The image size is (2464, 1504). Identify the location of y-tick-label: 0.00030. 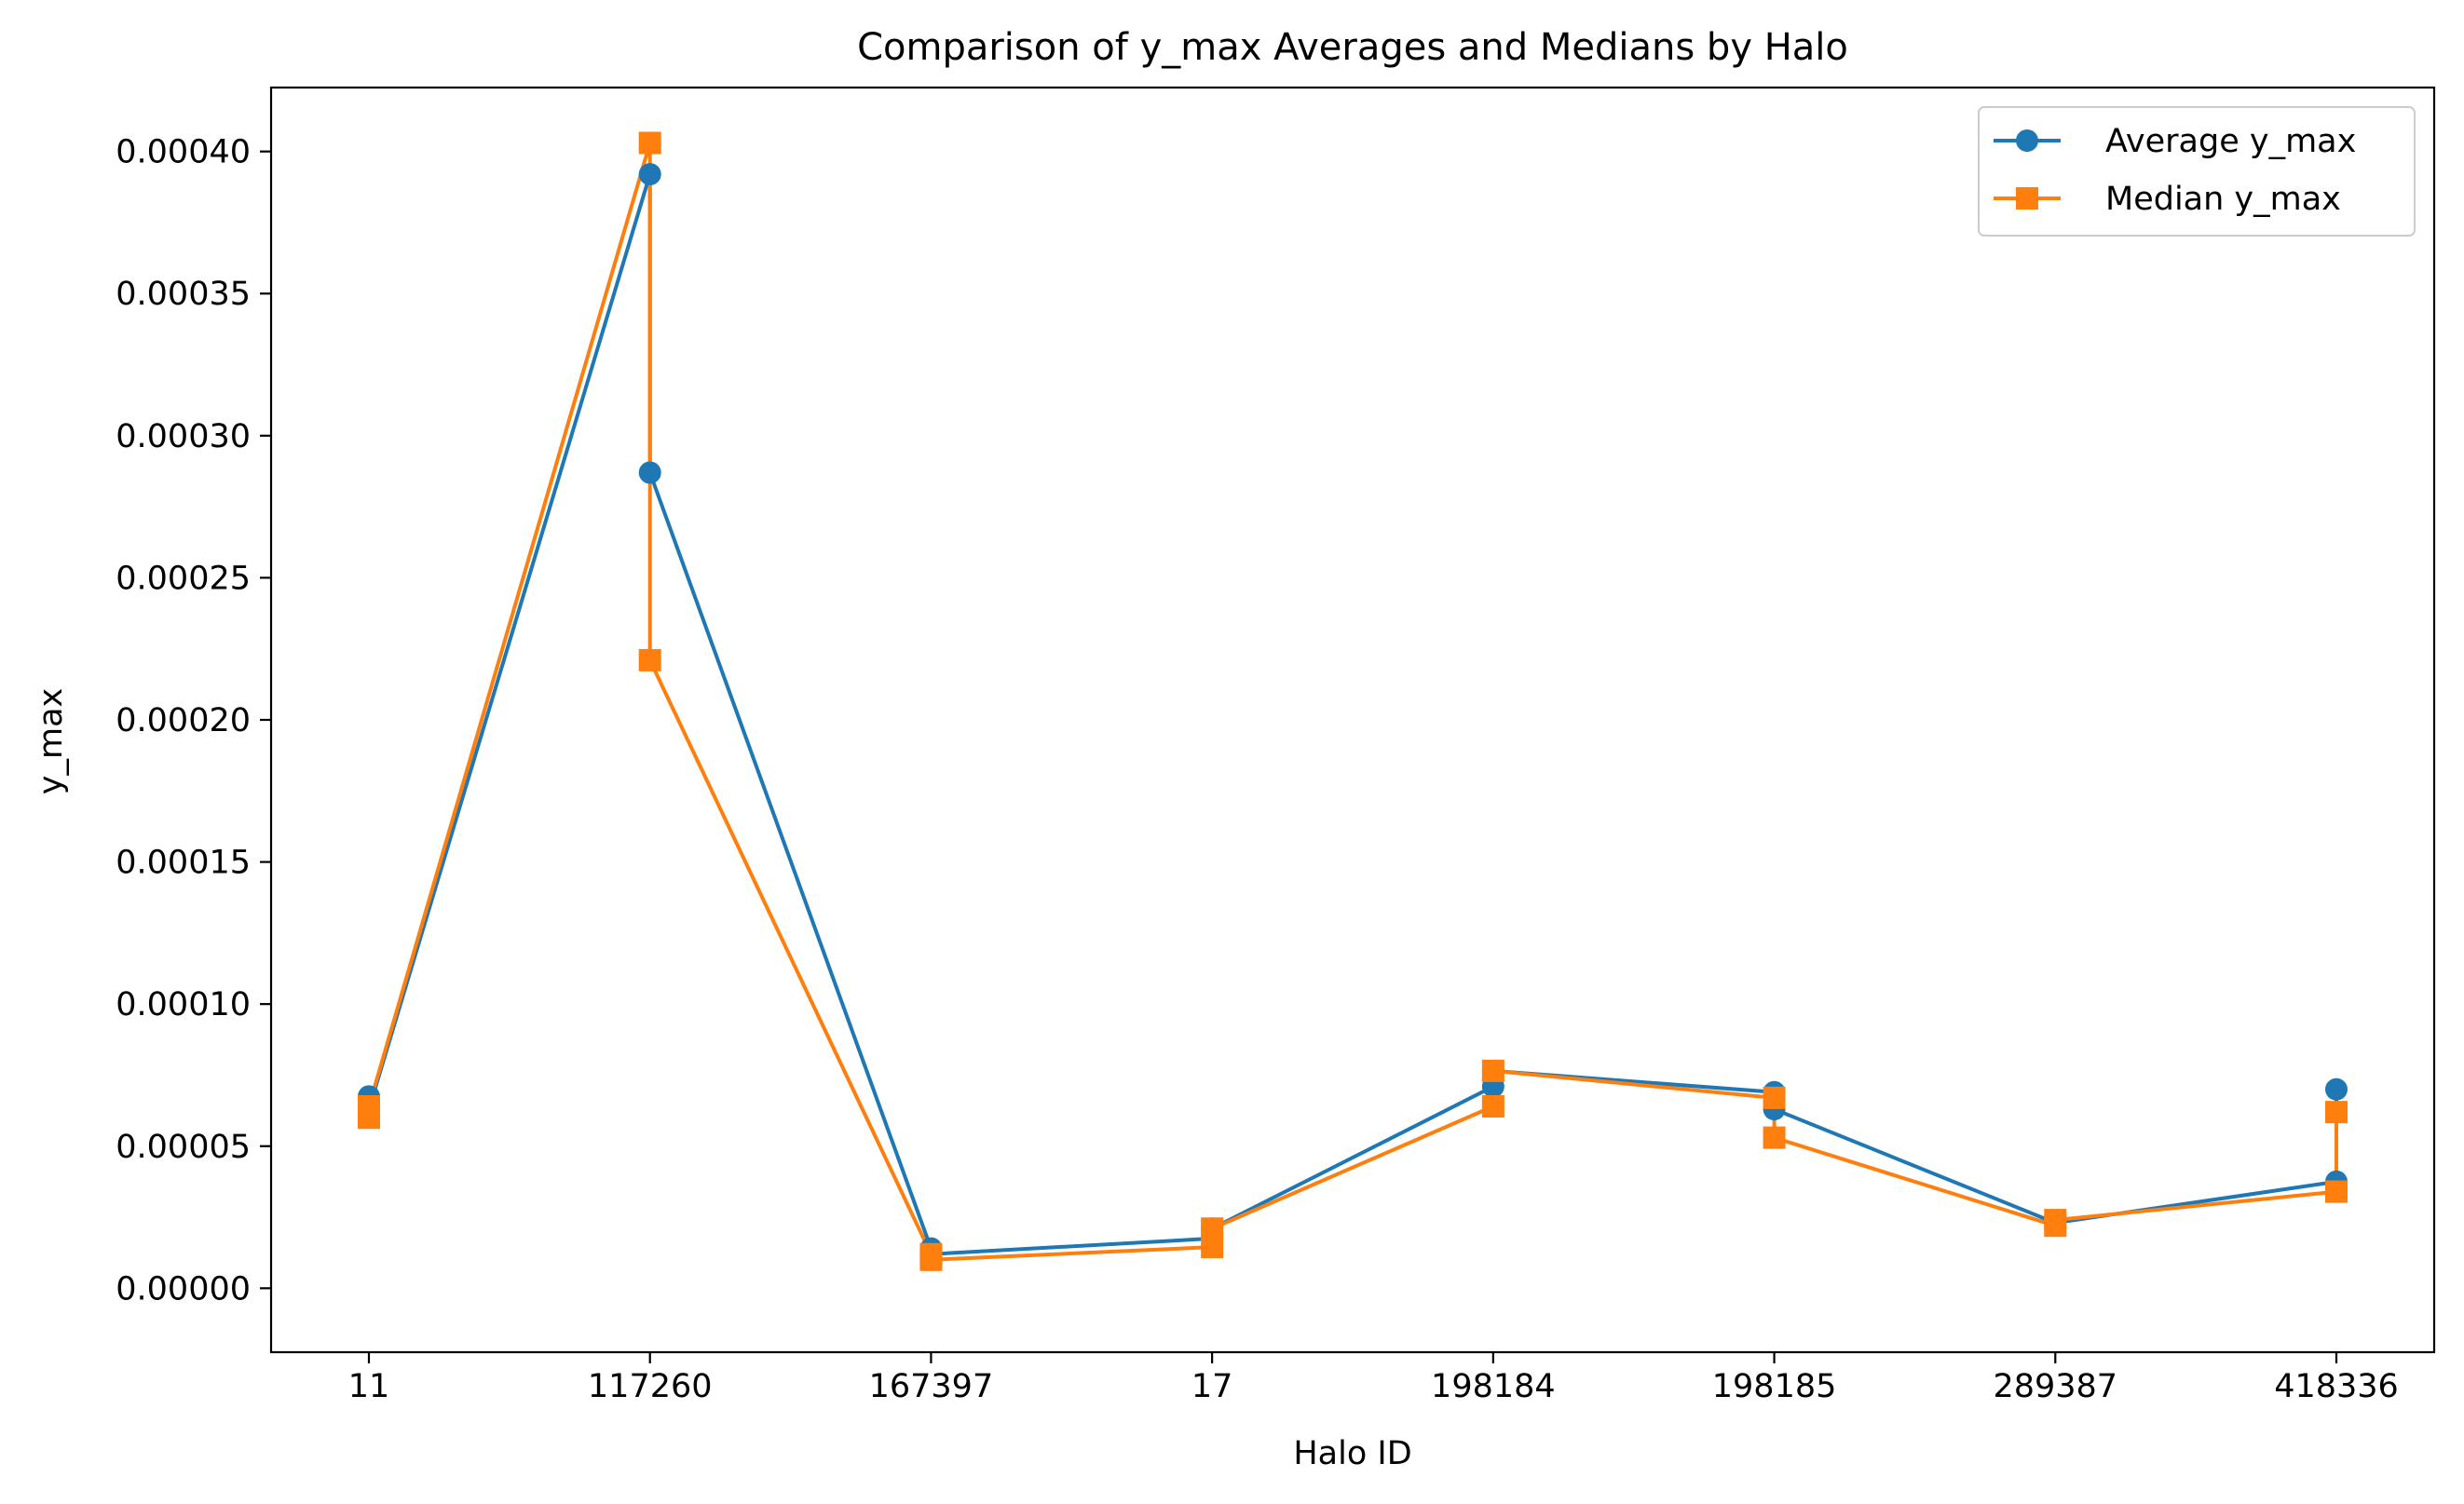
(183, 436).